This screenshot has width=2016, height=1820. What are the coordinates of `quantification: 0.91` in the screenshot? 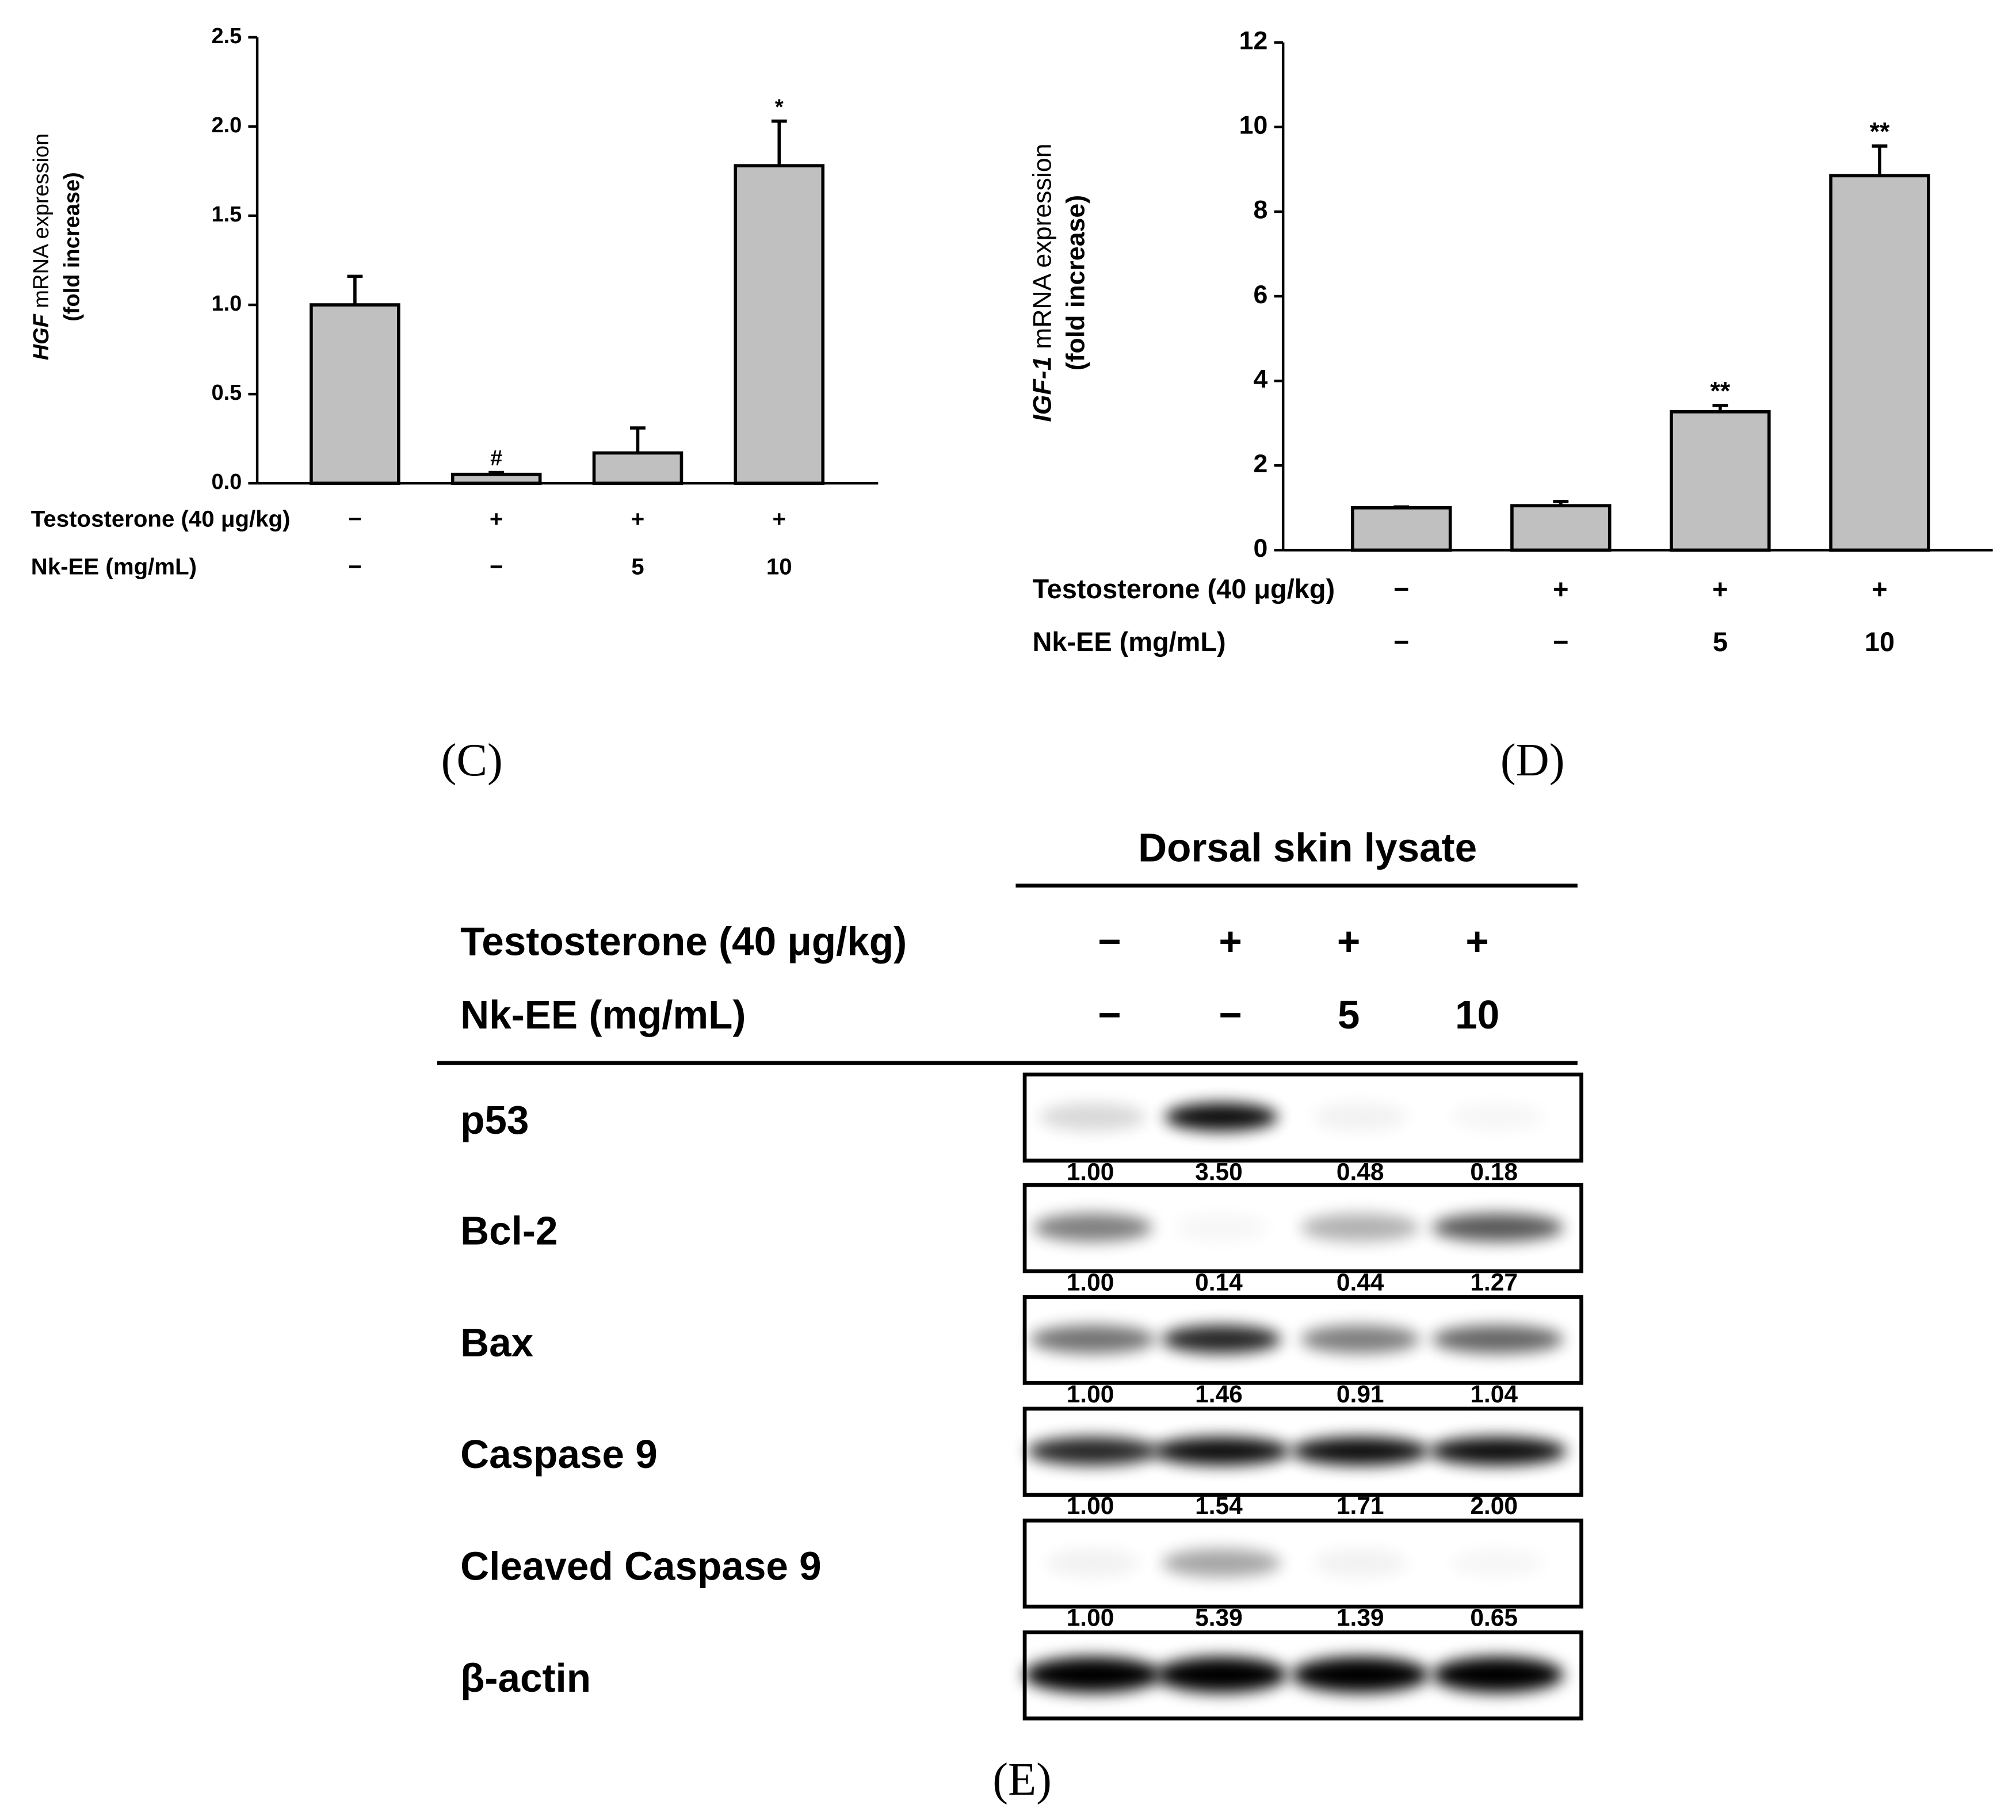 It's located at (1360, 1394).